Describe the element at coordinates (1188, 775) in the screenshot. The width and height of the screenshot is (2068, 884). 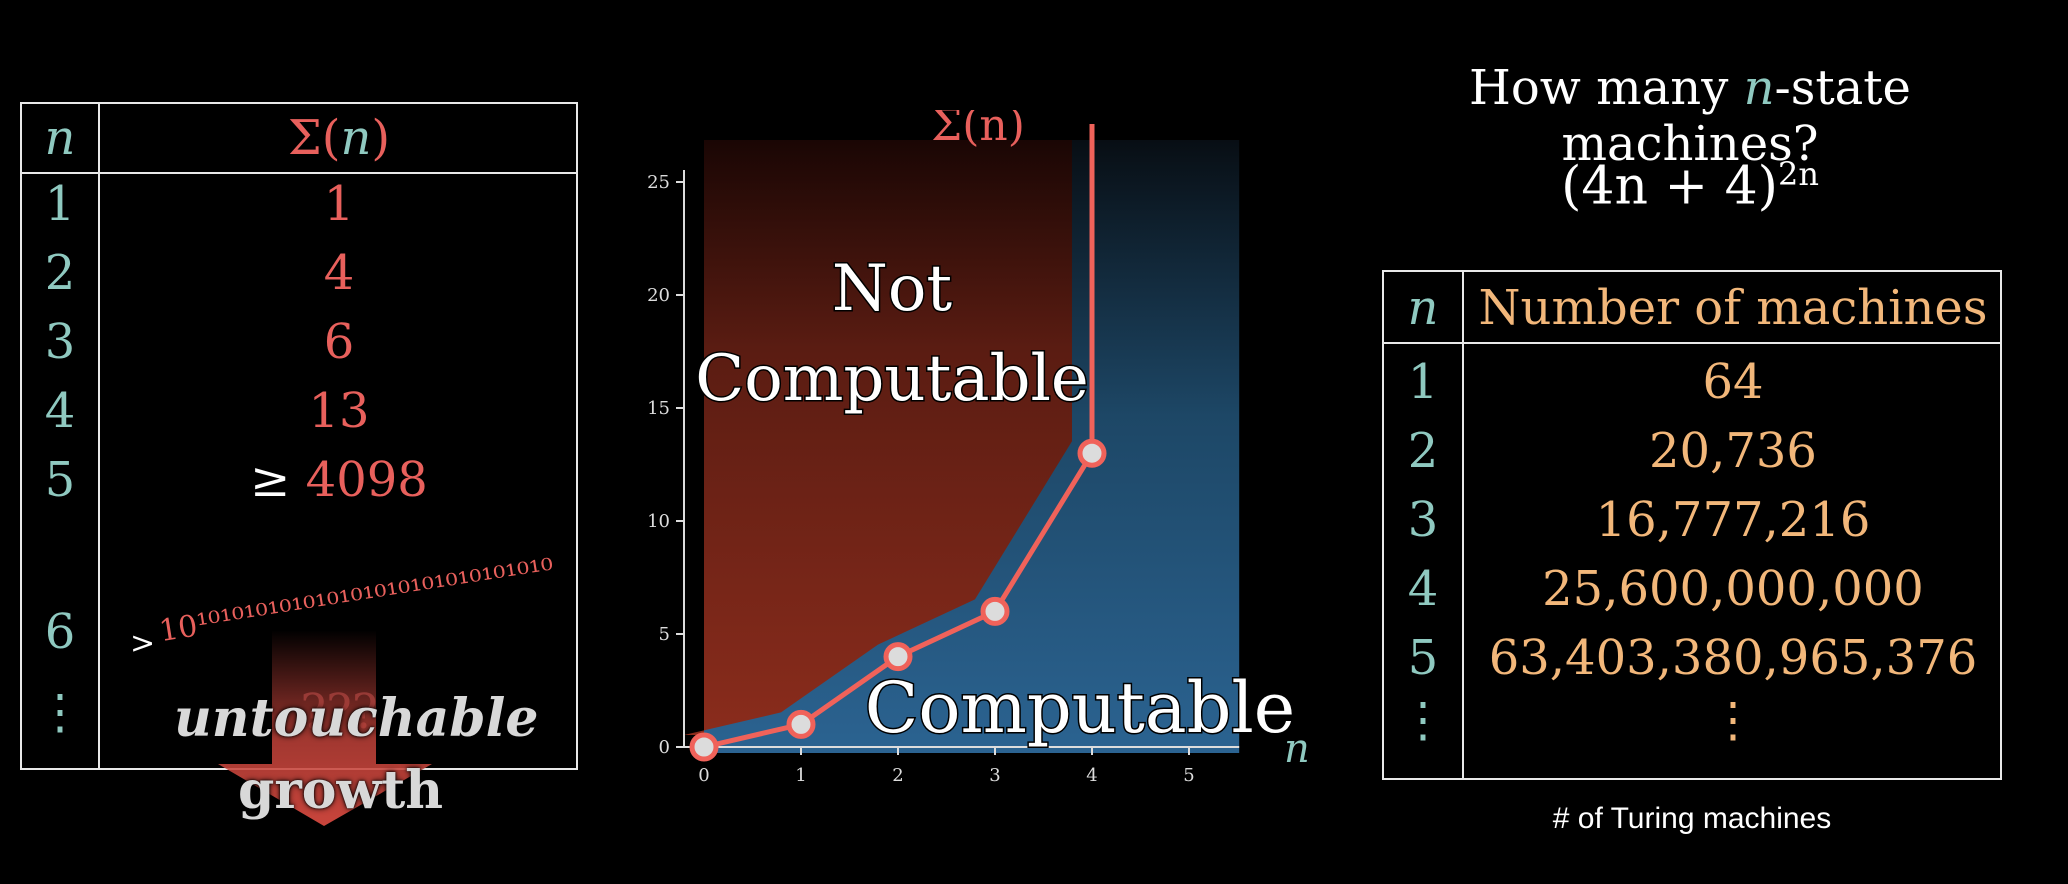
I see `x-tick-label: 5` at that location.